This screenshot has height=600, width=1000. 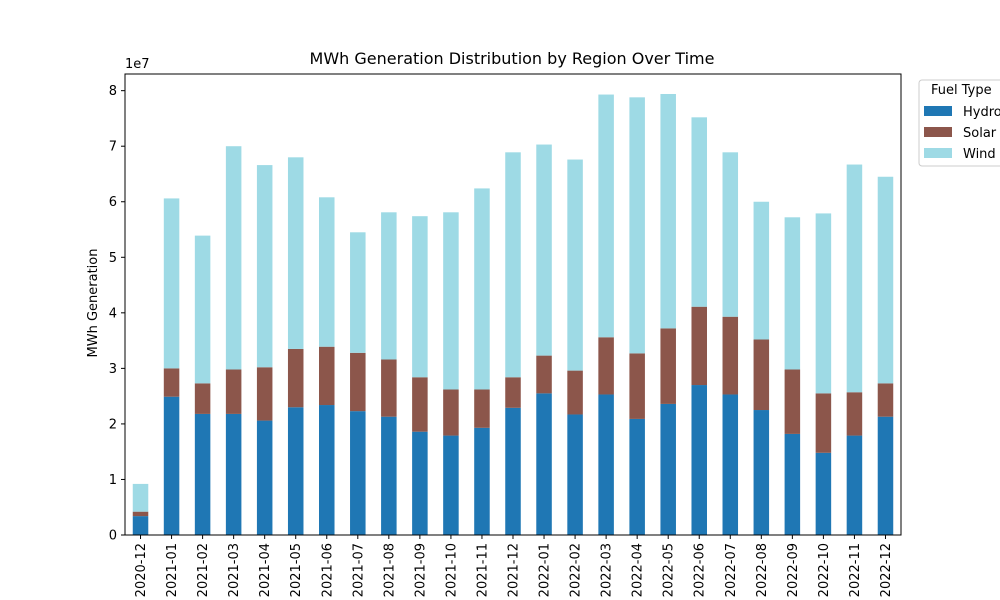 I want to click on x-tick-label: 2022-02, so click(x=576, y=570).